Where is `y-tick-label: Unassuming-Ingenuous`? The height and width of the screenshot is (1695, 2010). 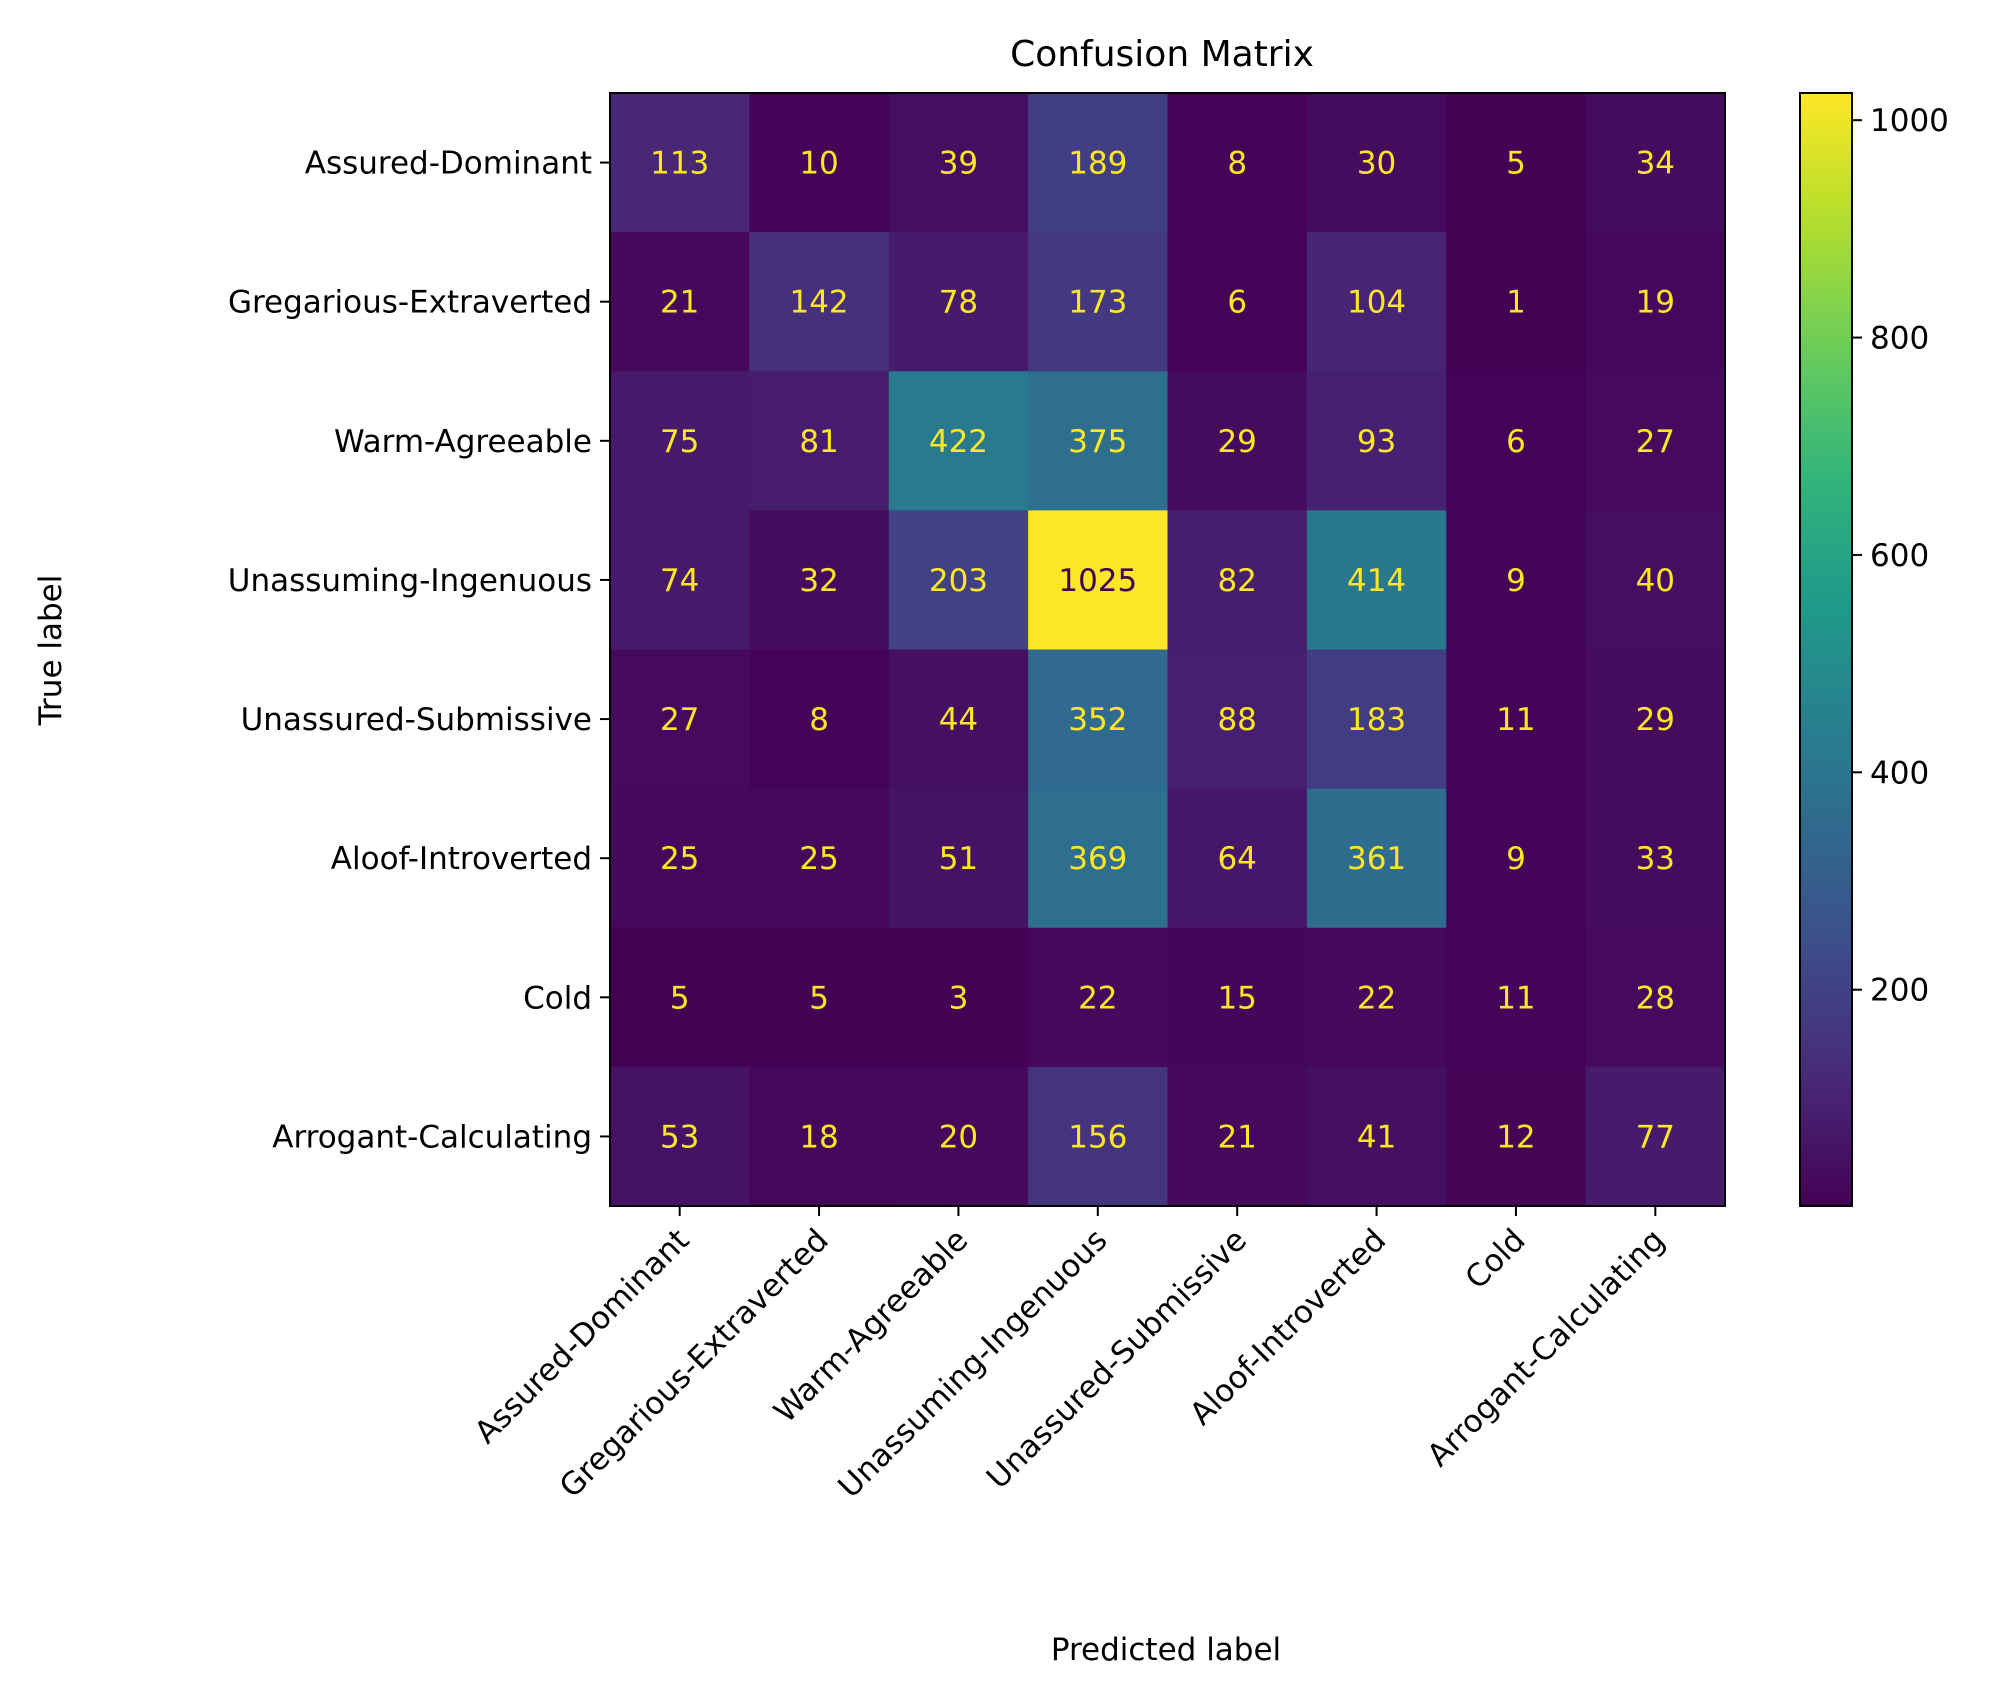
y-tick-label: Unassuming-Ingenuous is located at coordinates (410, 581).